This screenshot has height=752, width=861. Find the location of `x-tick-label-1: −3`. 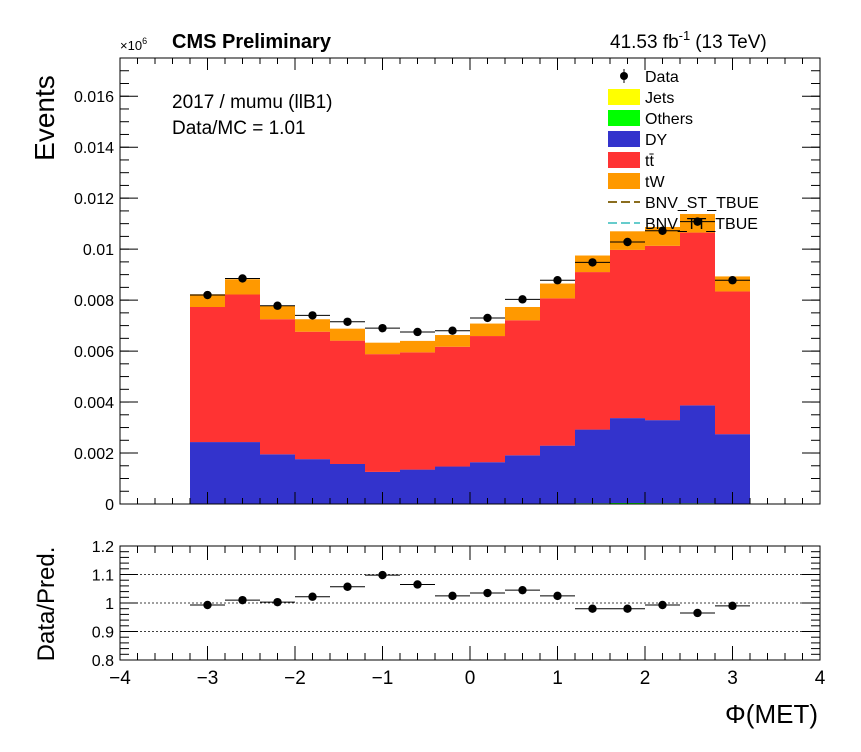

x-tick-label-1: −3 is located at coordinates (208, 678).